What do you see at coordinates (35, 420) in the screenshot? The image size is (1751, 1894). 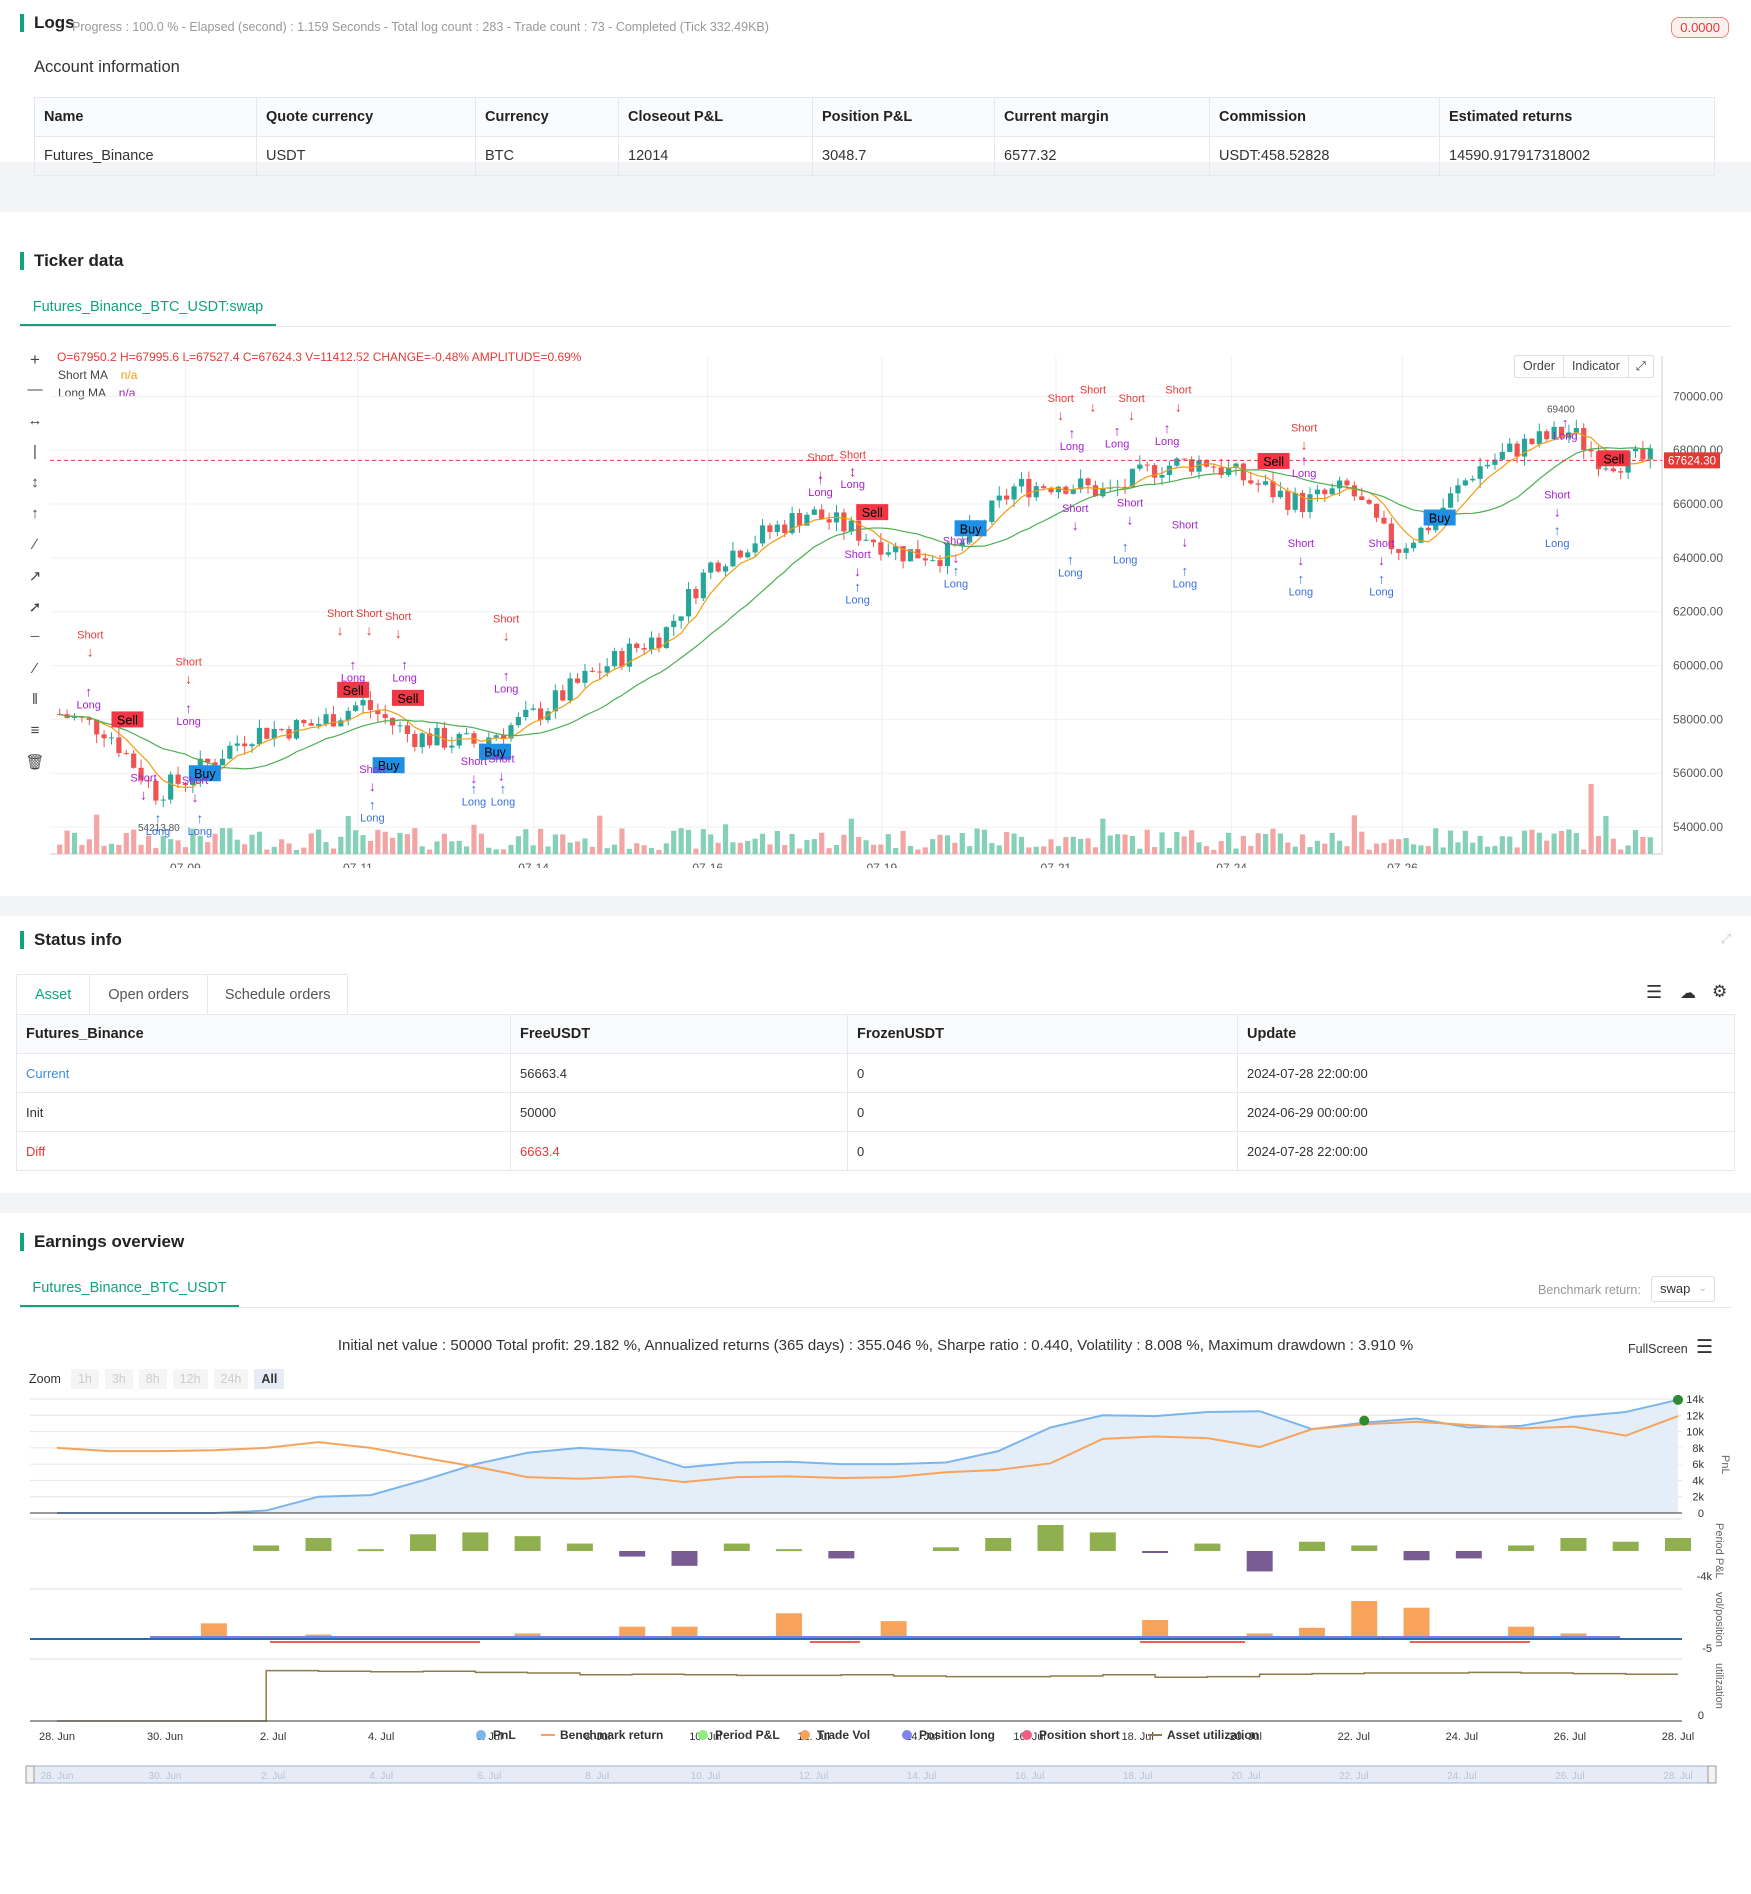 I see `horizontal-ray-icon: ↔` at bounding box center [35, 420].